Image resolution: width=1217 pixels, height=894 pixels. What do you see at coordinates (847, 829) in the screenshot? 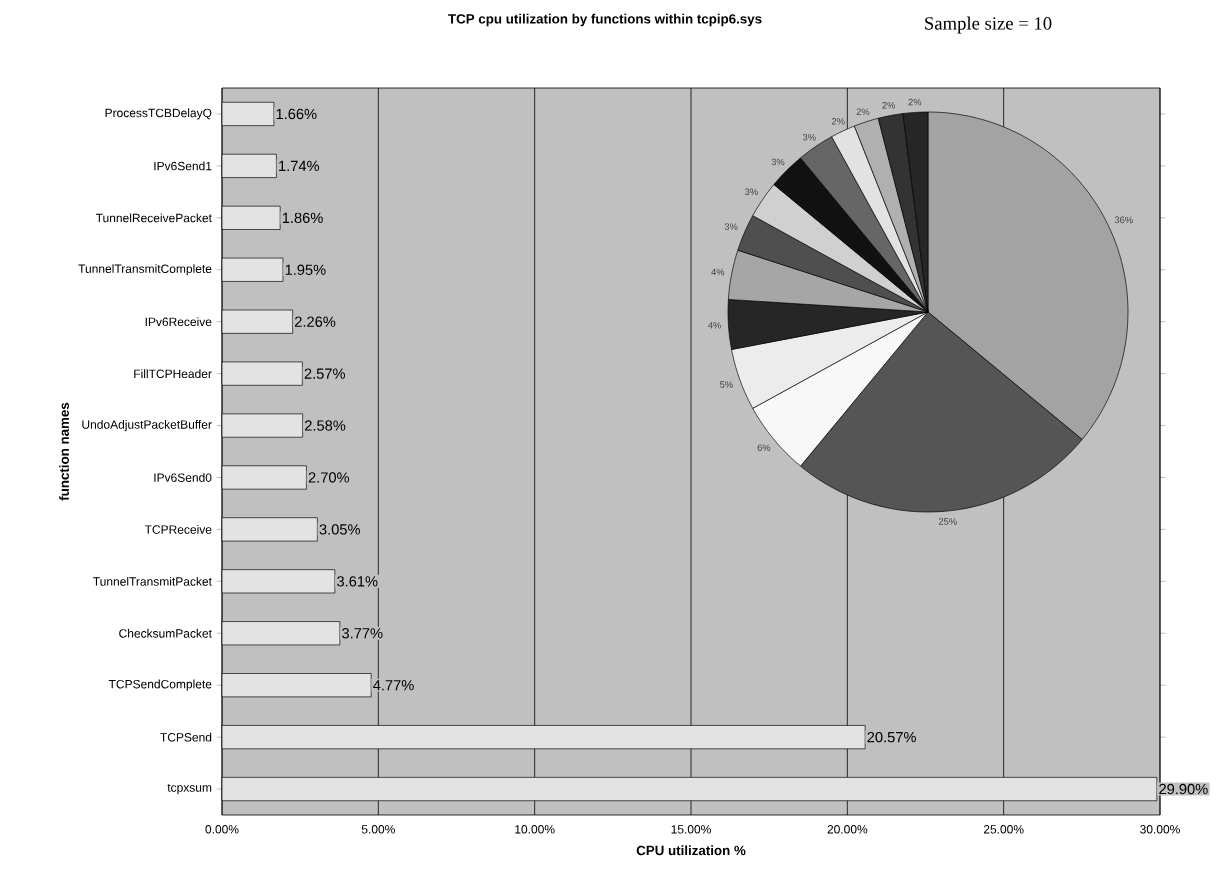
I see `x-tick-label: 20.00%` at bounding box center [847, 829].